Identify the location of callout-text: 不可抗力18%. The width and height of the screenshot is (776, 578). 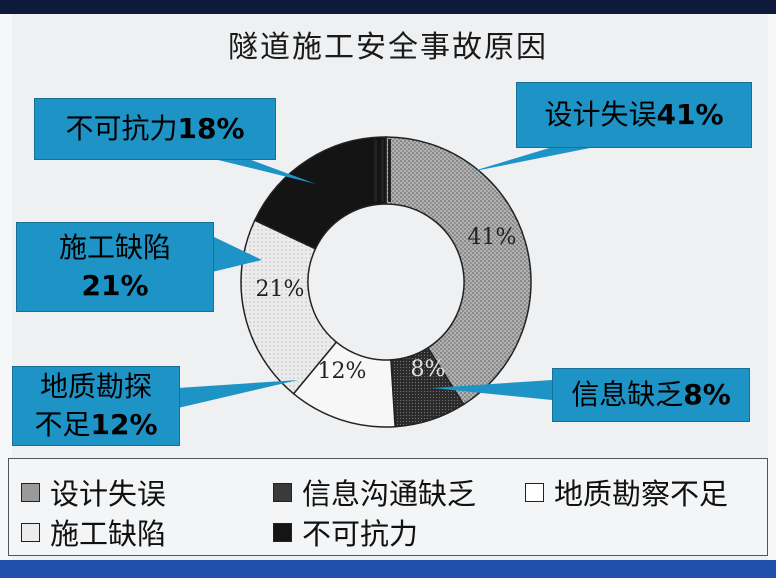
(155, 128).